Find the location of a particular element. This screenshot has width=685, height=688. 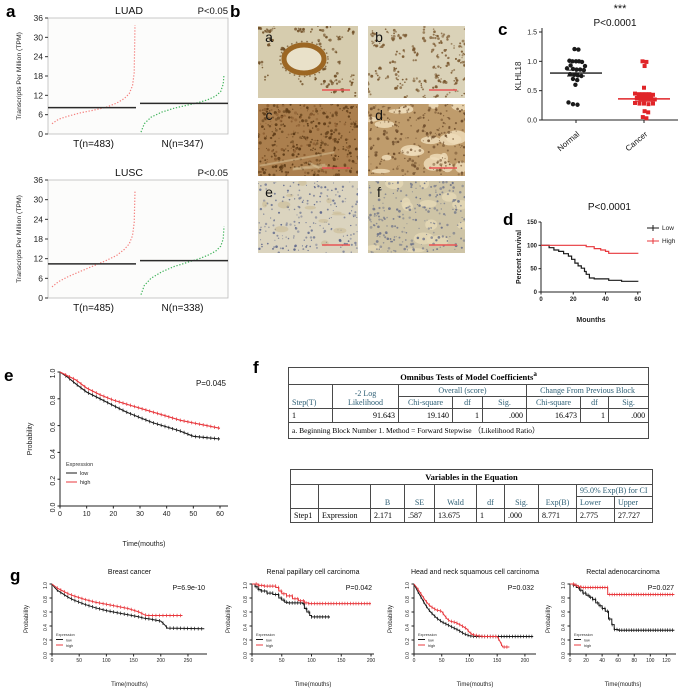

svg-text: 6 is located at coordinates (40, 115).